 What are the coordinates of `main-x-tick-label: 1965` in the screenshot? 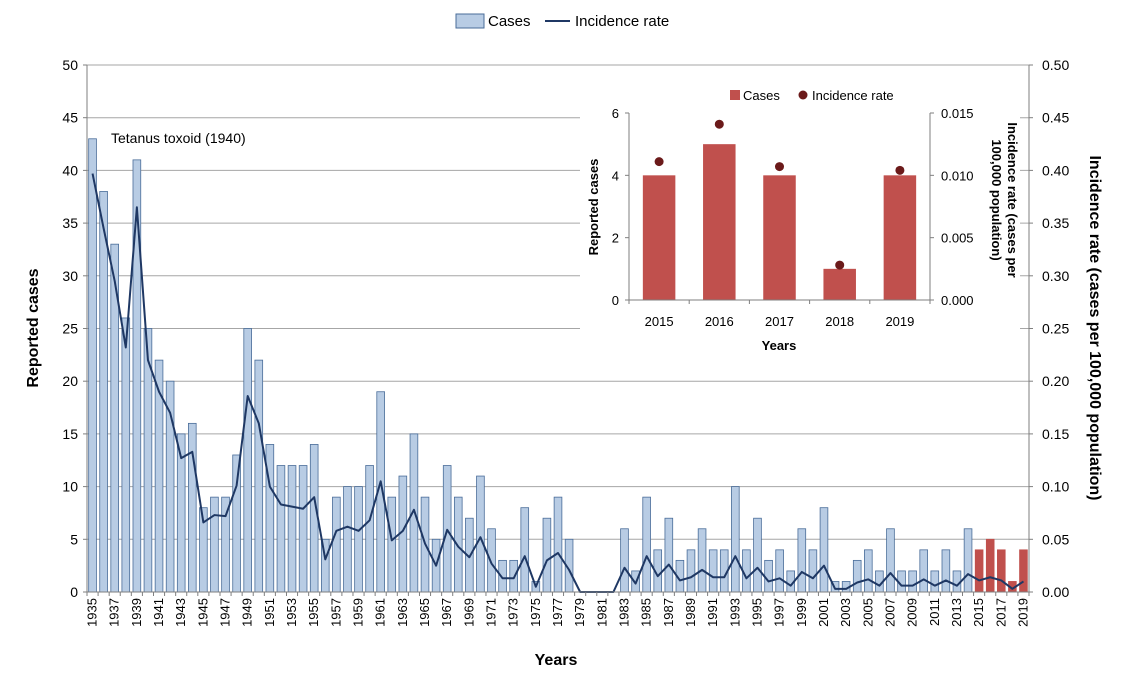 It's located at (424, 612).